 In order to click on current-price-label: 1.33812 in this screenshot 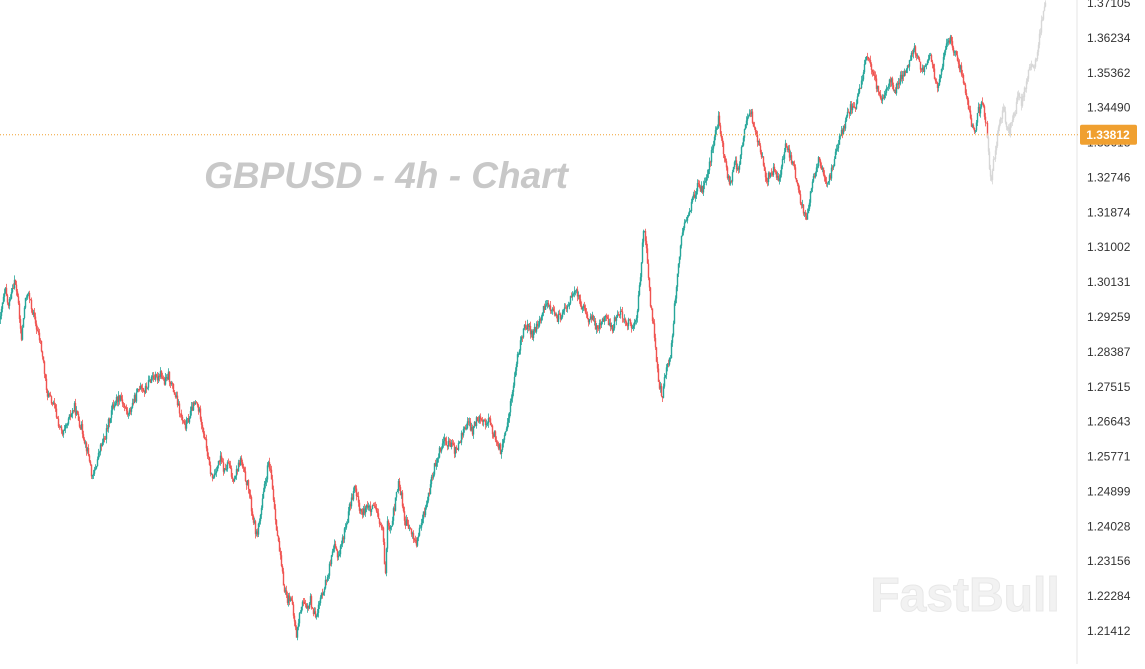, I will do `click(1108, 135)`.